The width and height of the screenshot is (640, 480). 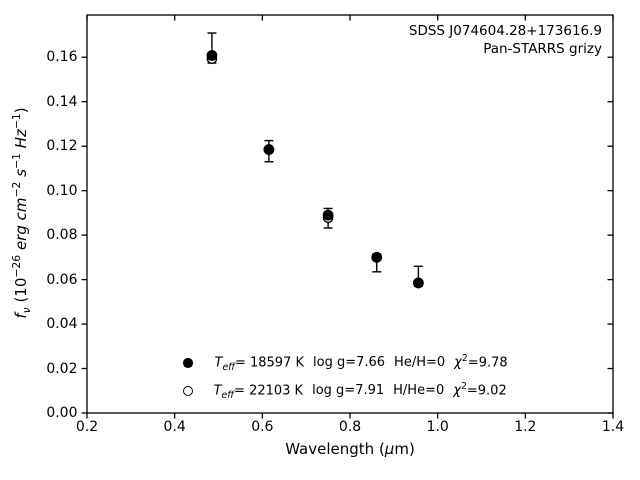 I want to click on abundance-ratio: He/H=0, so click(x=420, y=363).